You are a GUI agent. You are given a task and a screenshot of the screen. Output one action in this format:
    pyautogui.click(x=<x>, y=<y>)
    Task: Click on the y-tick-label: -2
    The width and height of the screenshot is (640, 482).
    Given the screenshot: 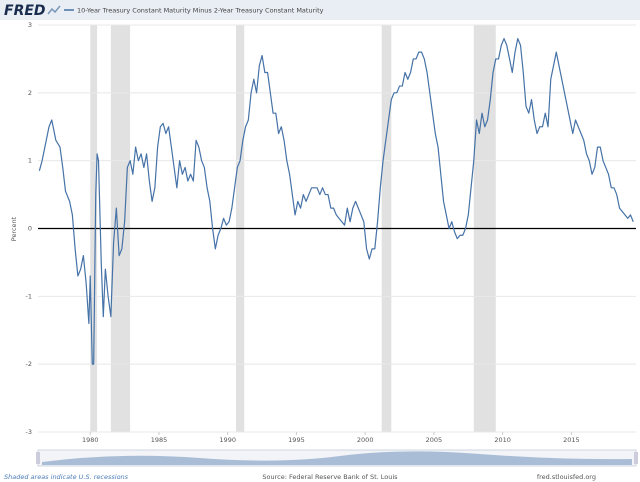 What is the action you would take?
    pyautogui.click(x=29, y=364)
    